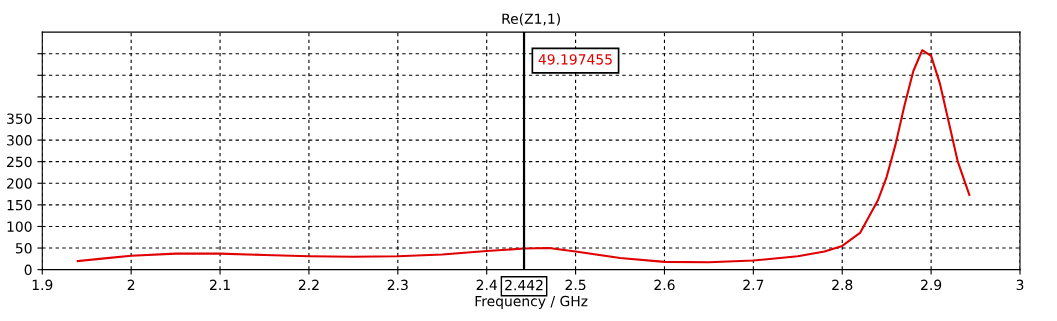  Describe the element at coordinates (42, 285) in the screenshot. I see `x-tick-label: 1.9` at that location.